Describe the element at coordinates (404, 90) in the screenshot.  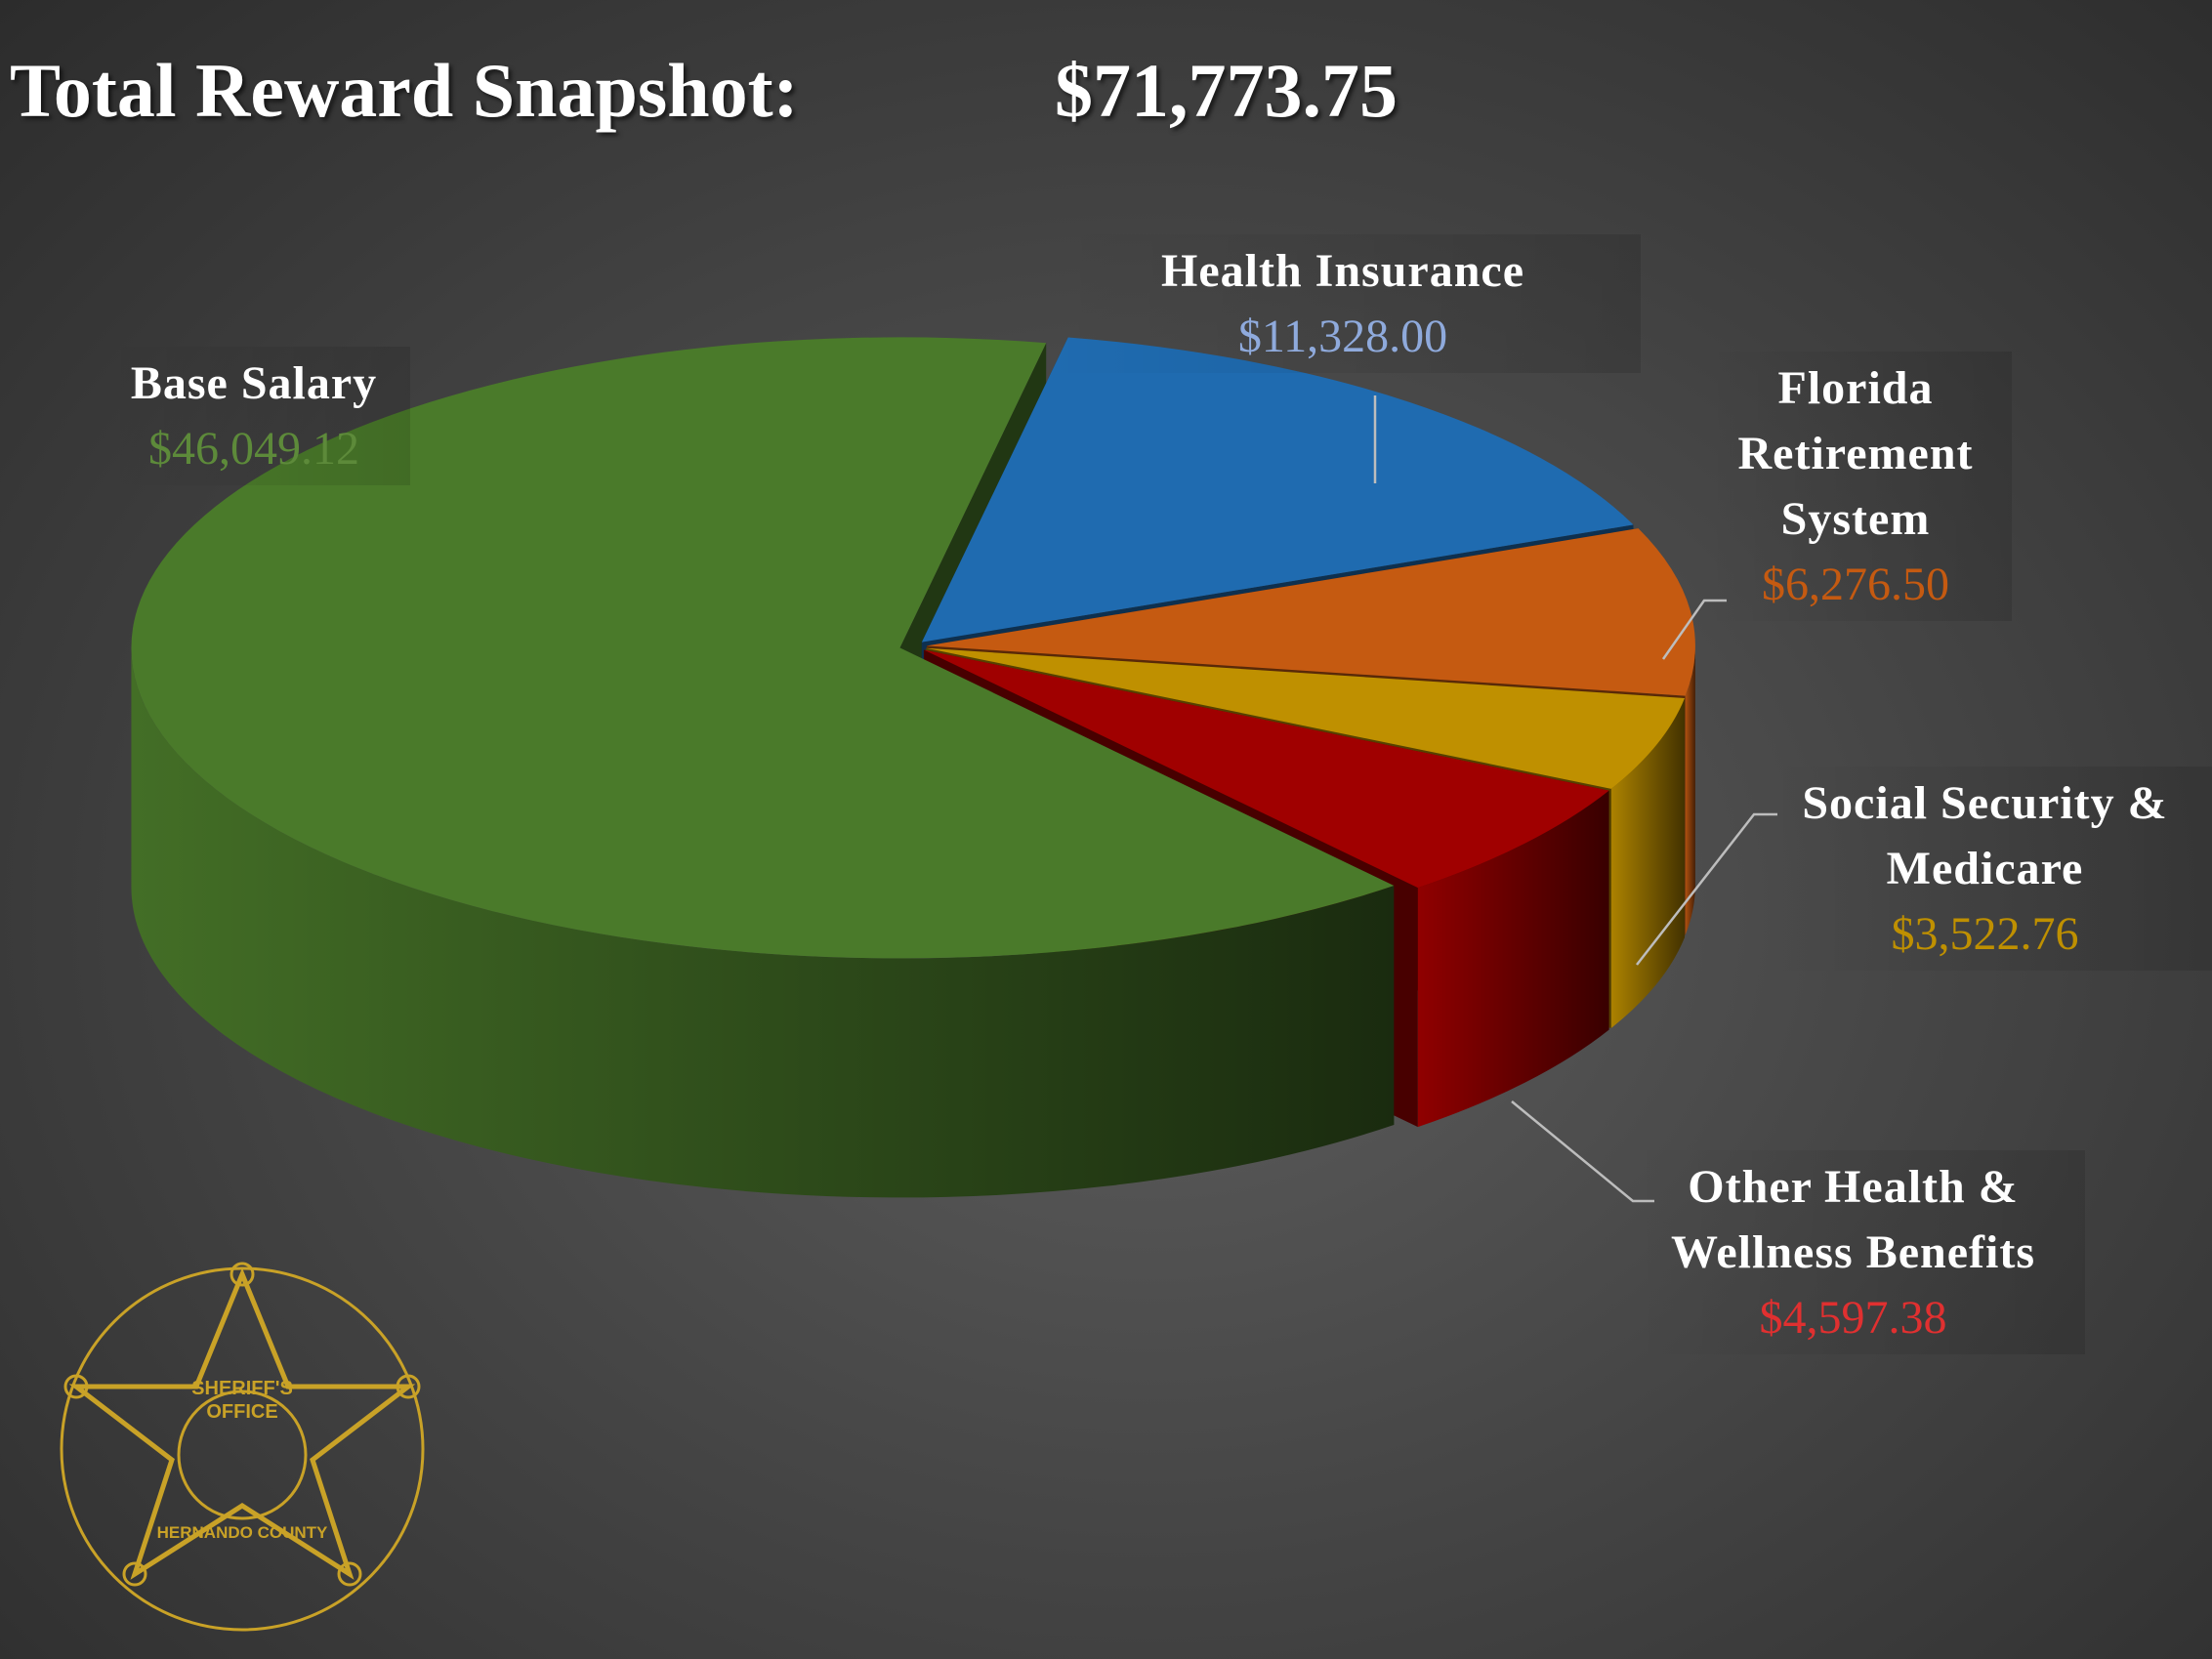
I see `chart-title: Total Reward Snapshot:` at that location.